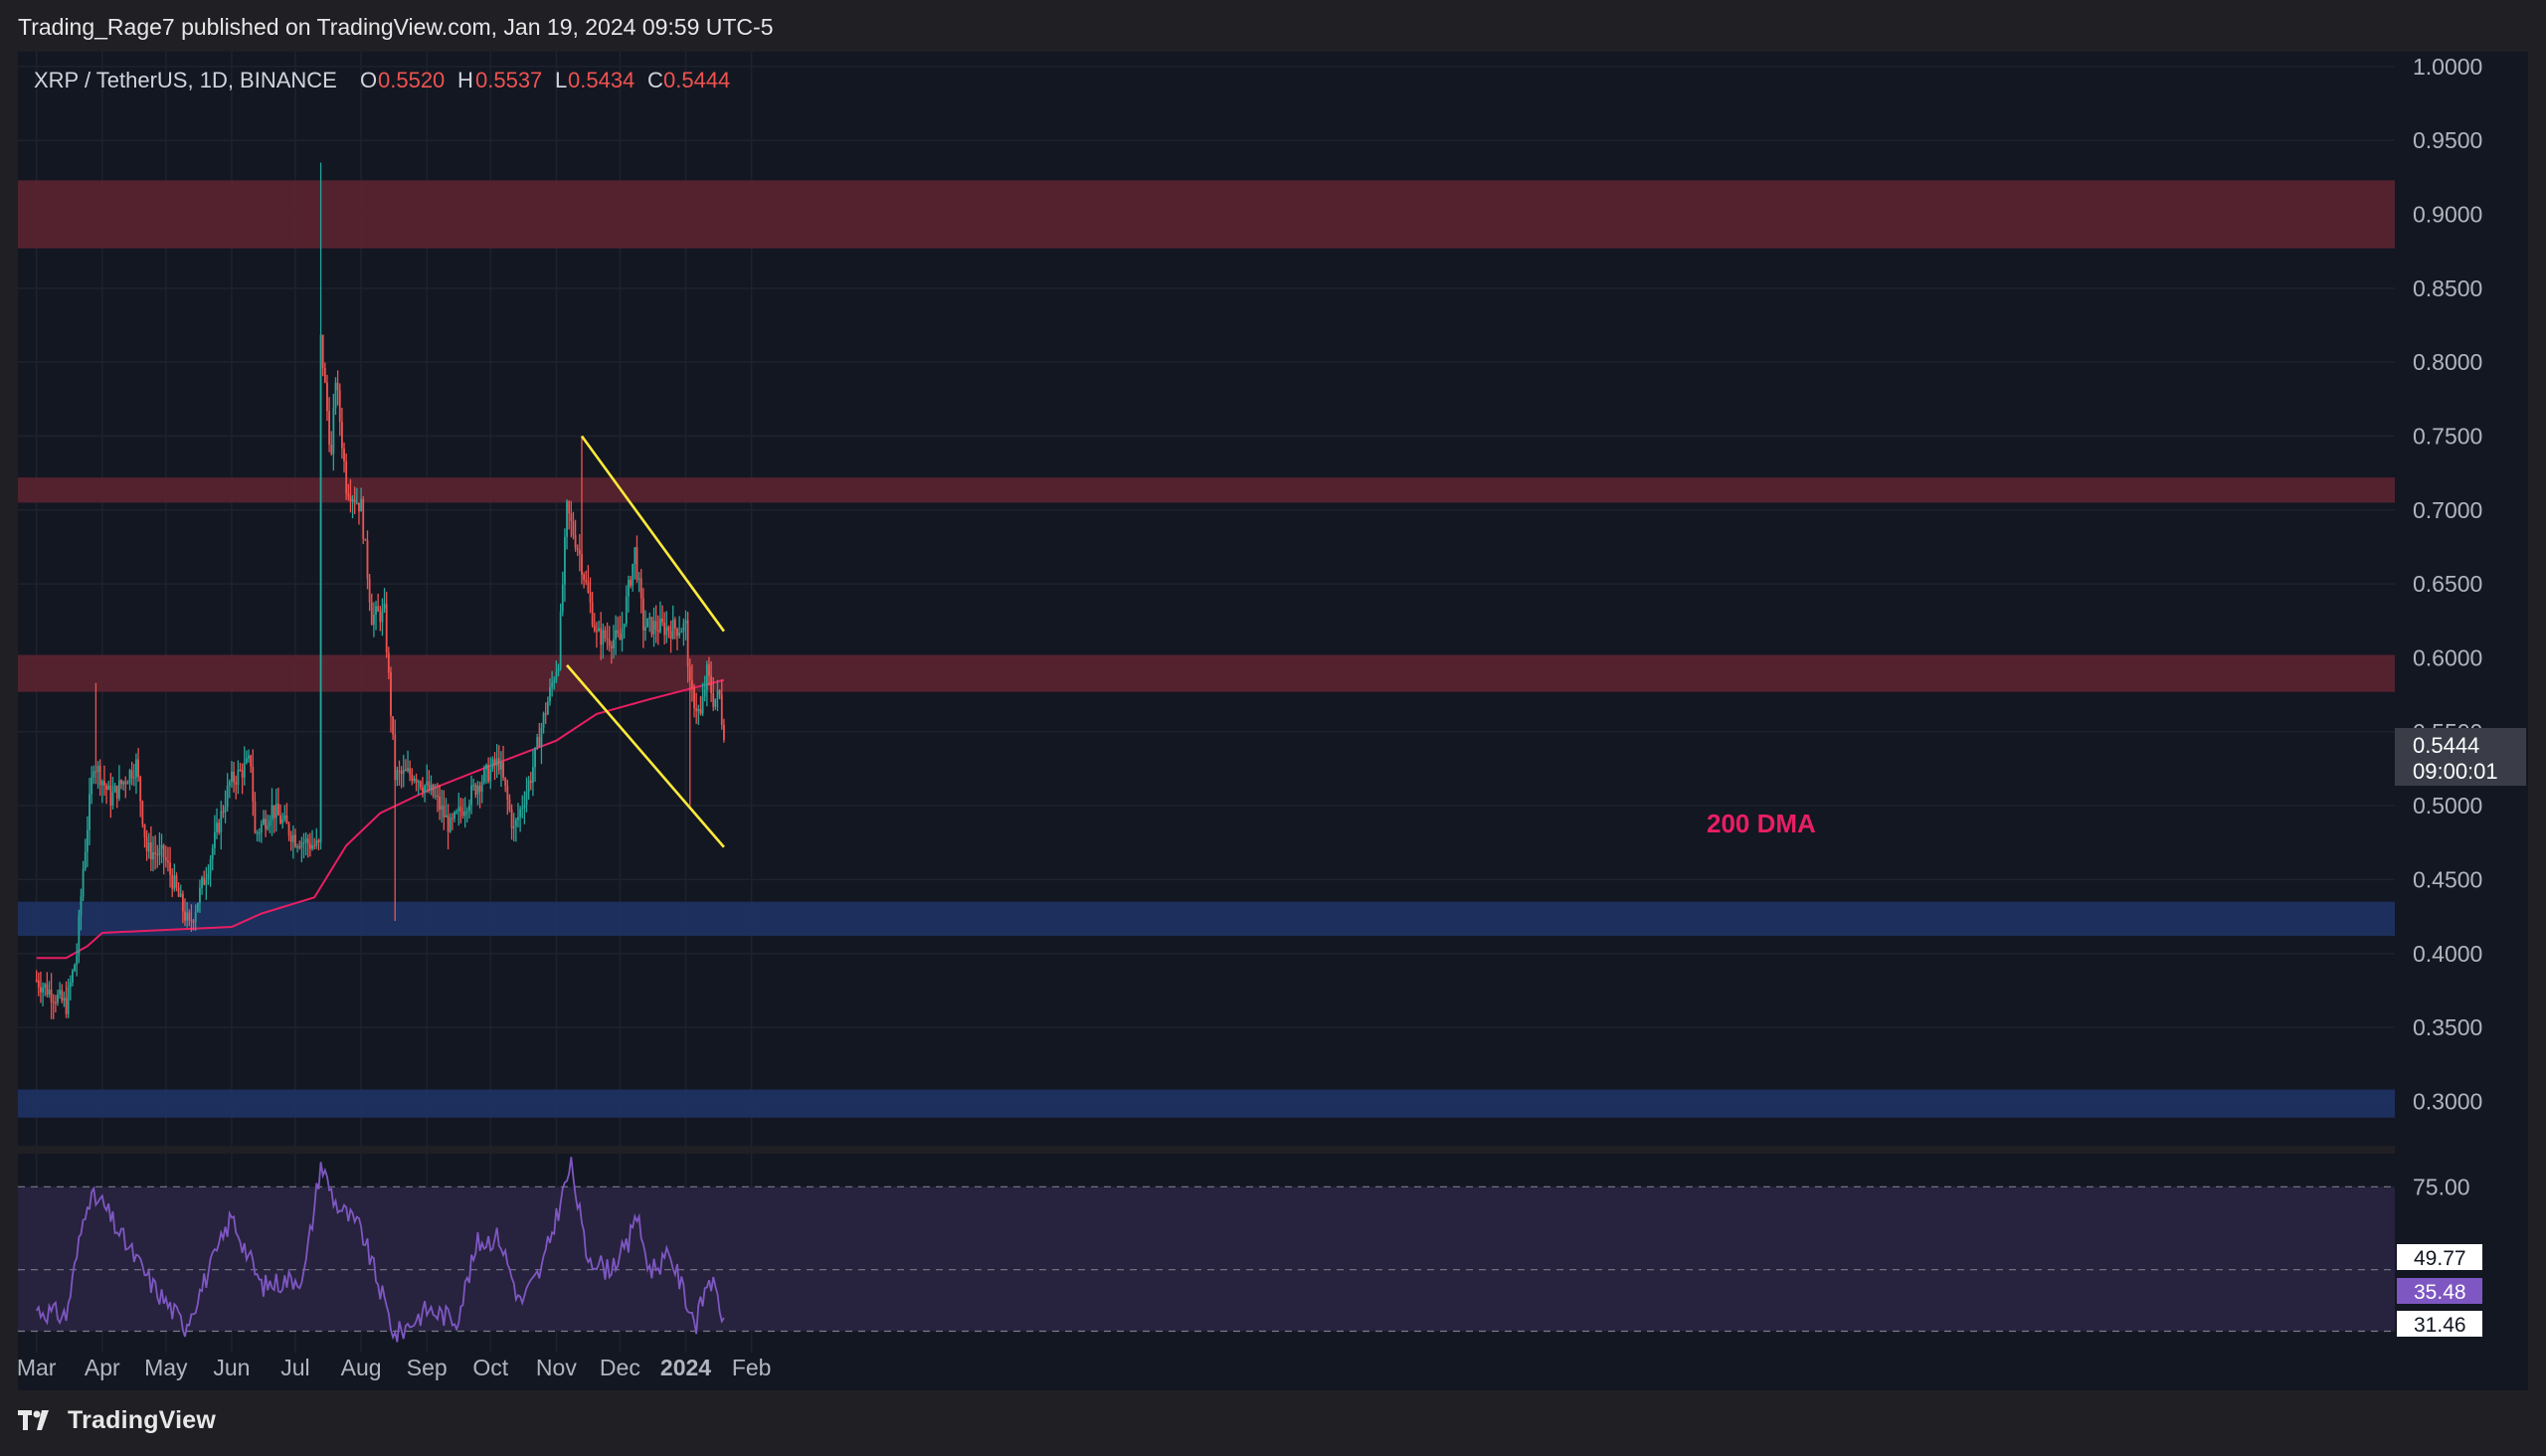 The width and height of the screenshot is (2546, 1456). What do you see at coordinates (2447, 657) in the screenshot?
I see `y-tick-label: 0.6000` at bounding box center [2447, 657].